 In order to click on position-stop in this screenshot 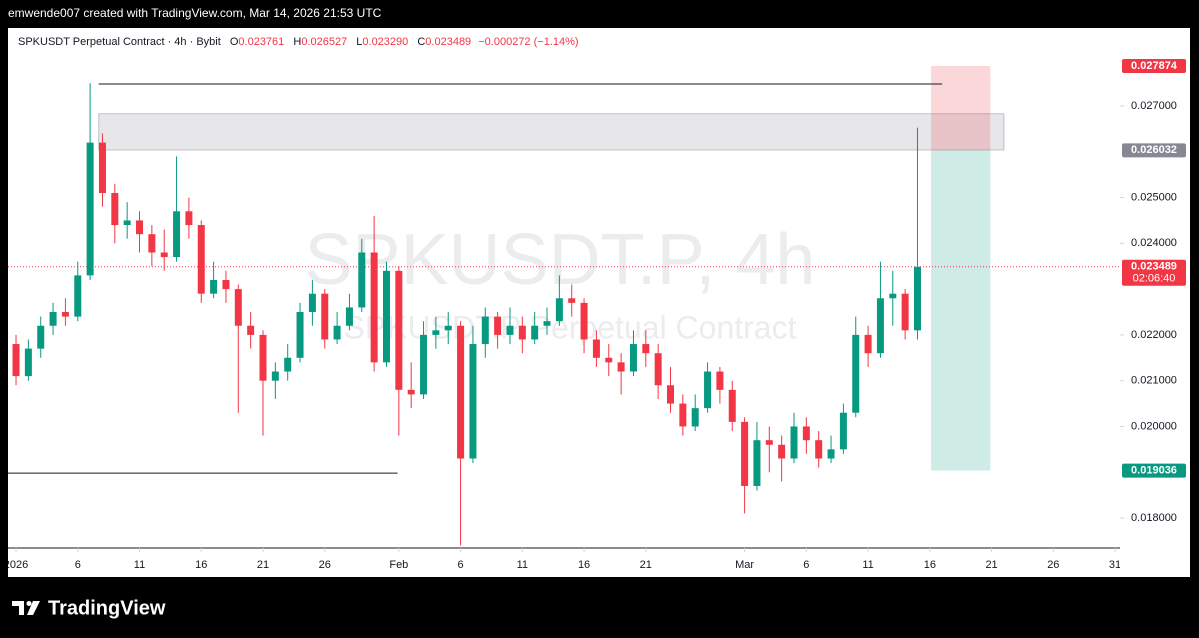, I will do `click(961, 108)`.